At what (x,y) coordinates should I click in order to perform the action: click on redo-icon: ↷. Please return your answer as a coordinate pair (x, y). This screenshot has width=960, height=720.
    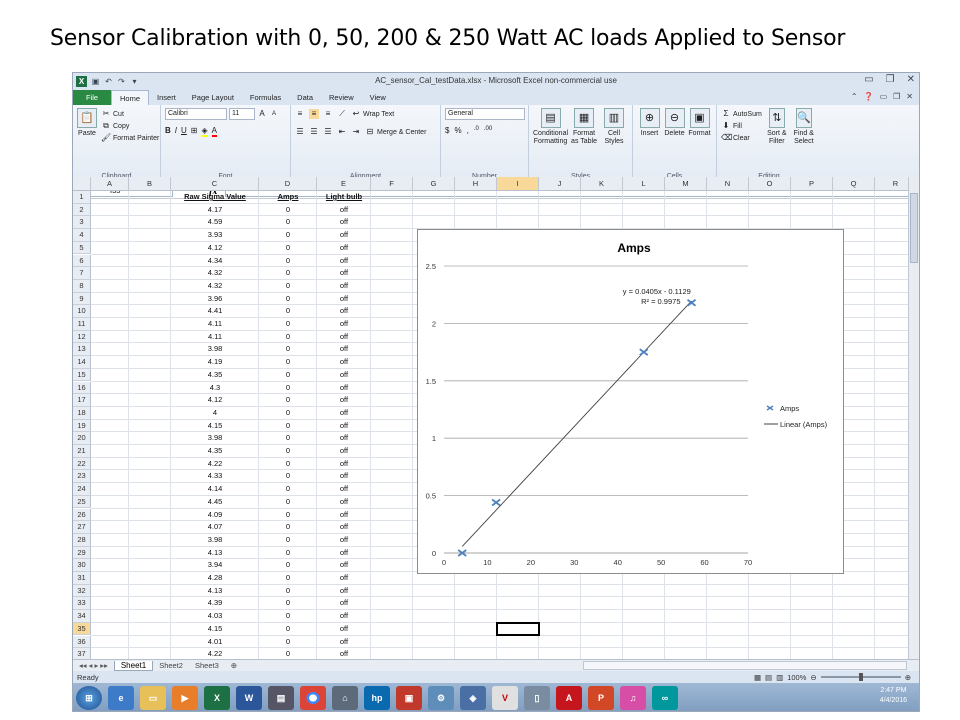
    Looking at the image, I should click on (121, 81).